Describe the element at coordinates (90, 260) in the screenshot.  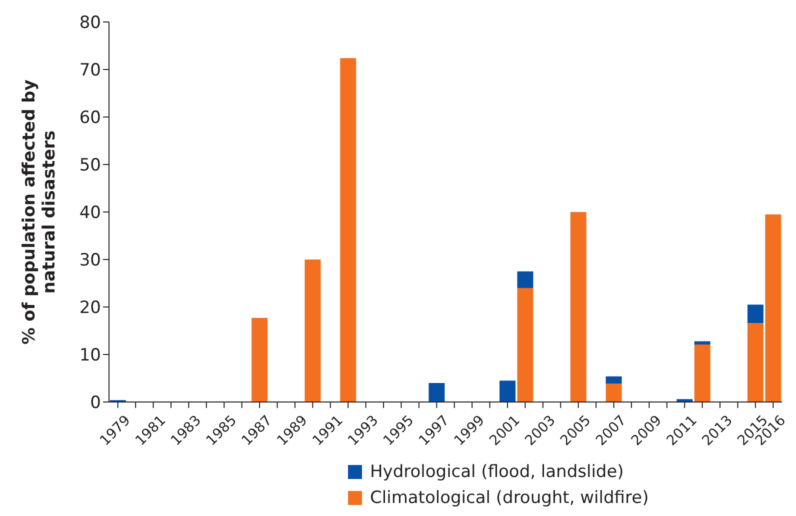
I see `y-tick-label: 30` at that location.